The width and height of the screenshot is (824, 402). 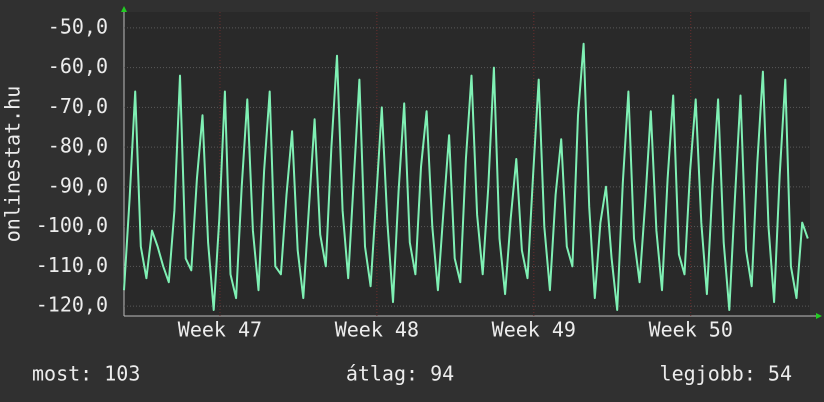 I want to click on x-tick-label: Week 48, so click(x=377, y=330).